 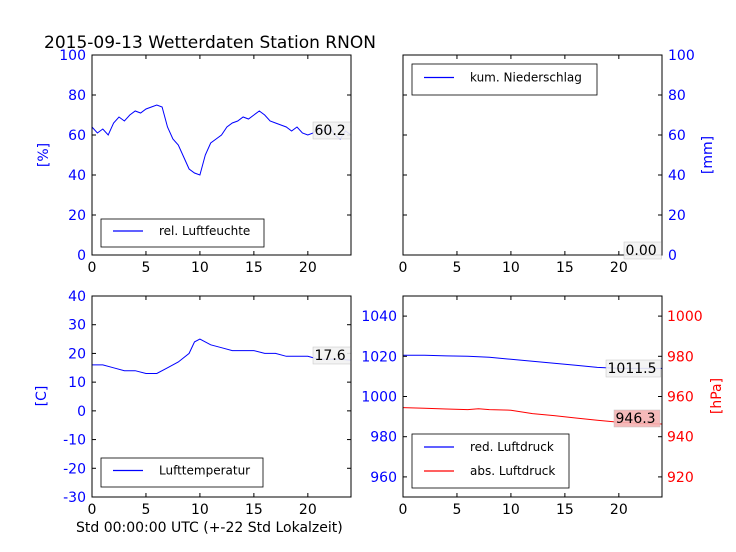 What do you see at coordinates (680, 438) in the screenshot?
I see `y-right-tick-label: 940` at bounding box center [680, 438].